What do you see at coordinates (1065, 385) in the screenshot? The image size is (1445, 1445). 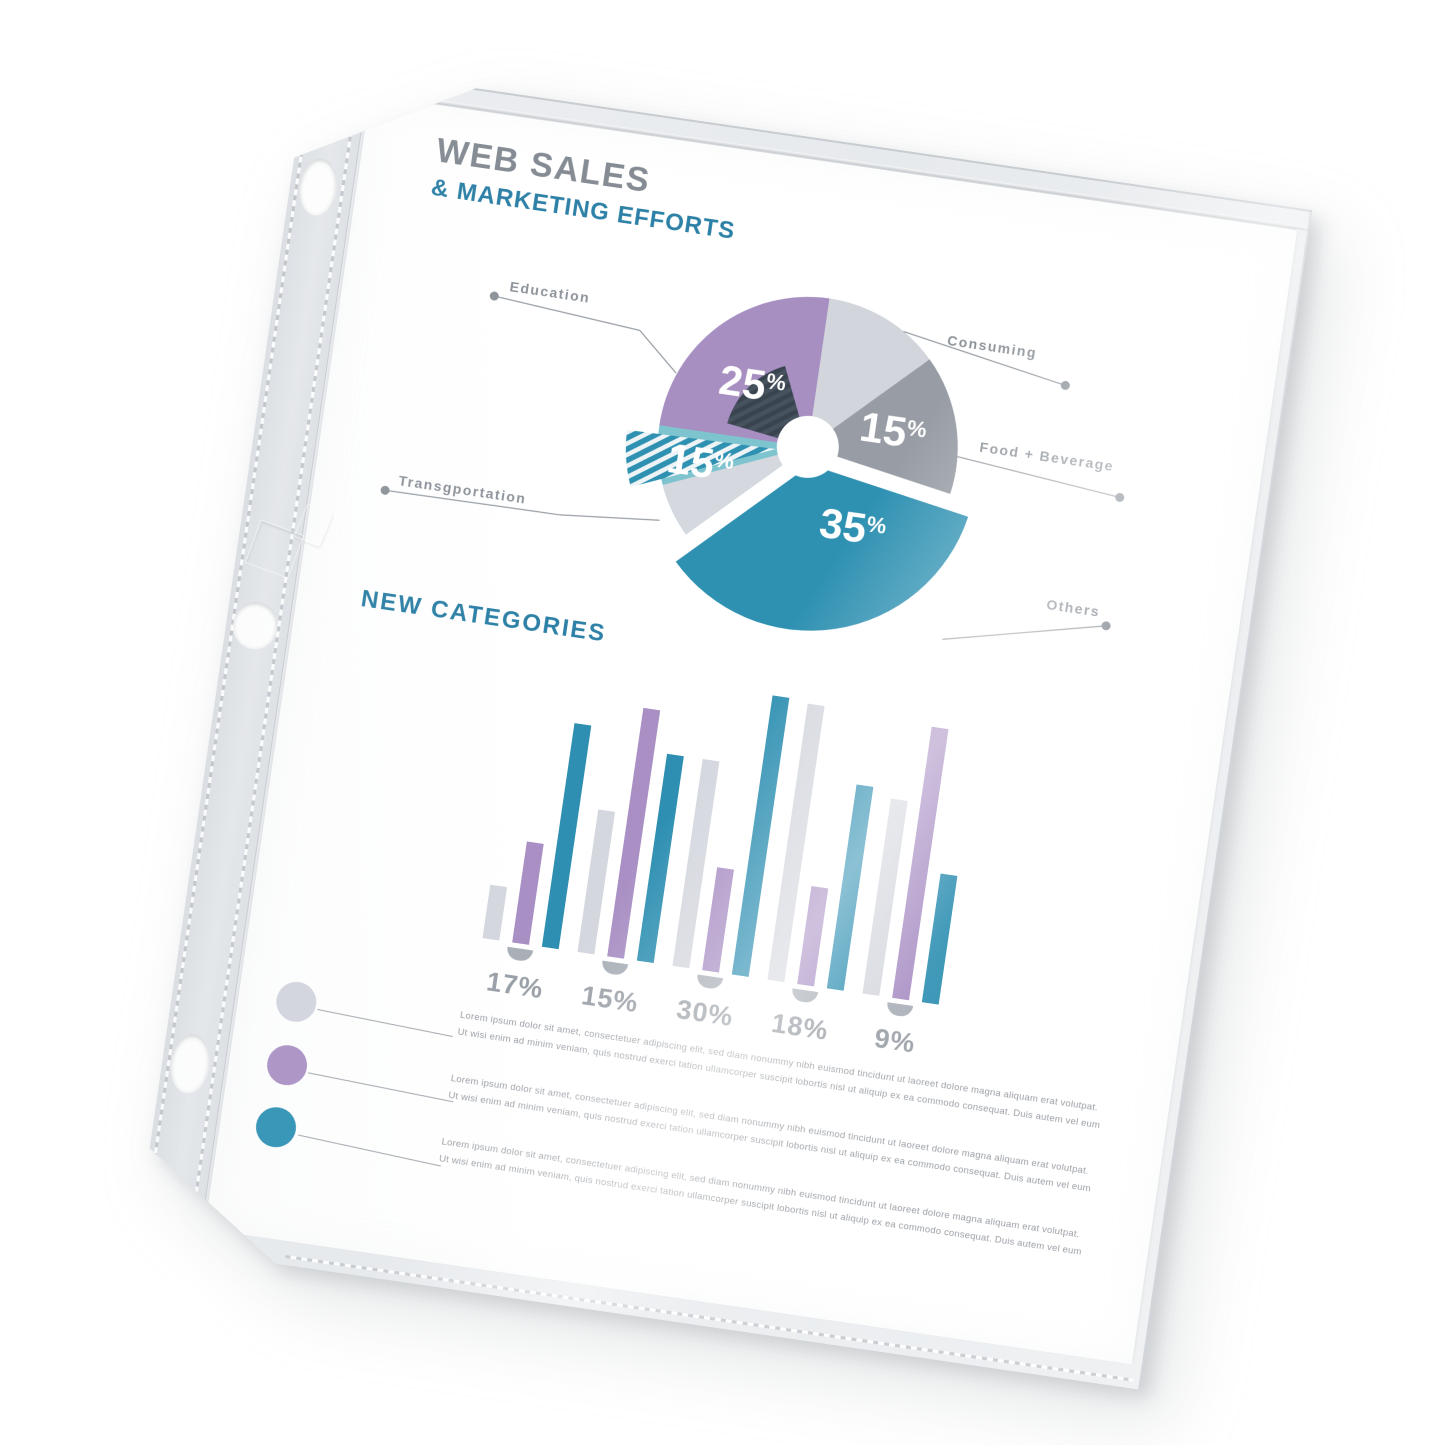 I see `leader-dot-consuming` at bounding box center [1065, 385].